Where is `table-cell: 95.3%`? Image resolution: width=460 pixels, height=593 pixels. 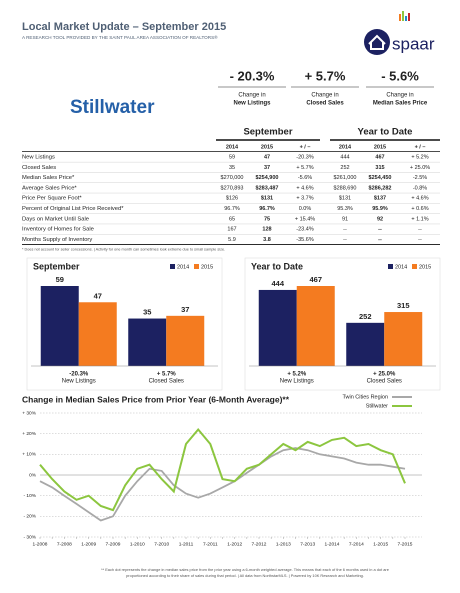 table-cell: 95.3% is located at coordinates (345, 209).